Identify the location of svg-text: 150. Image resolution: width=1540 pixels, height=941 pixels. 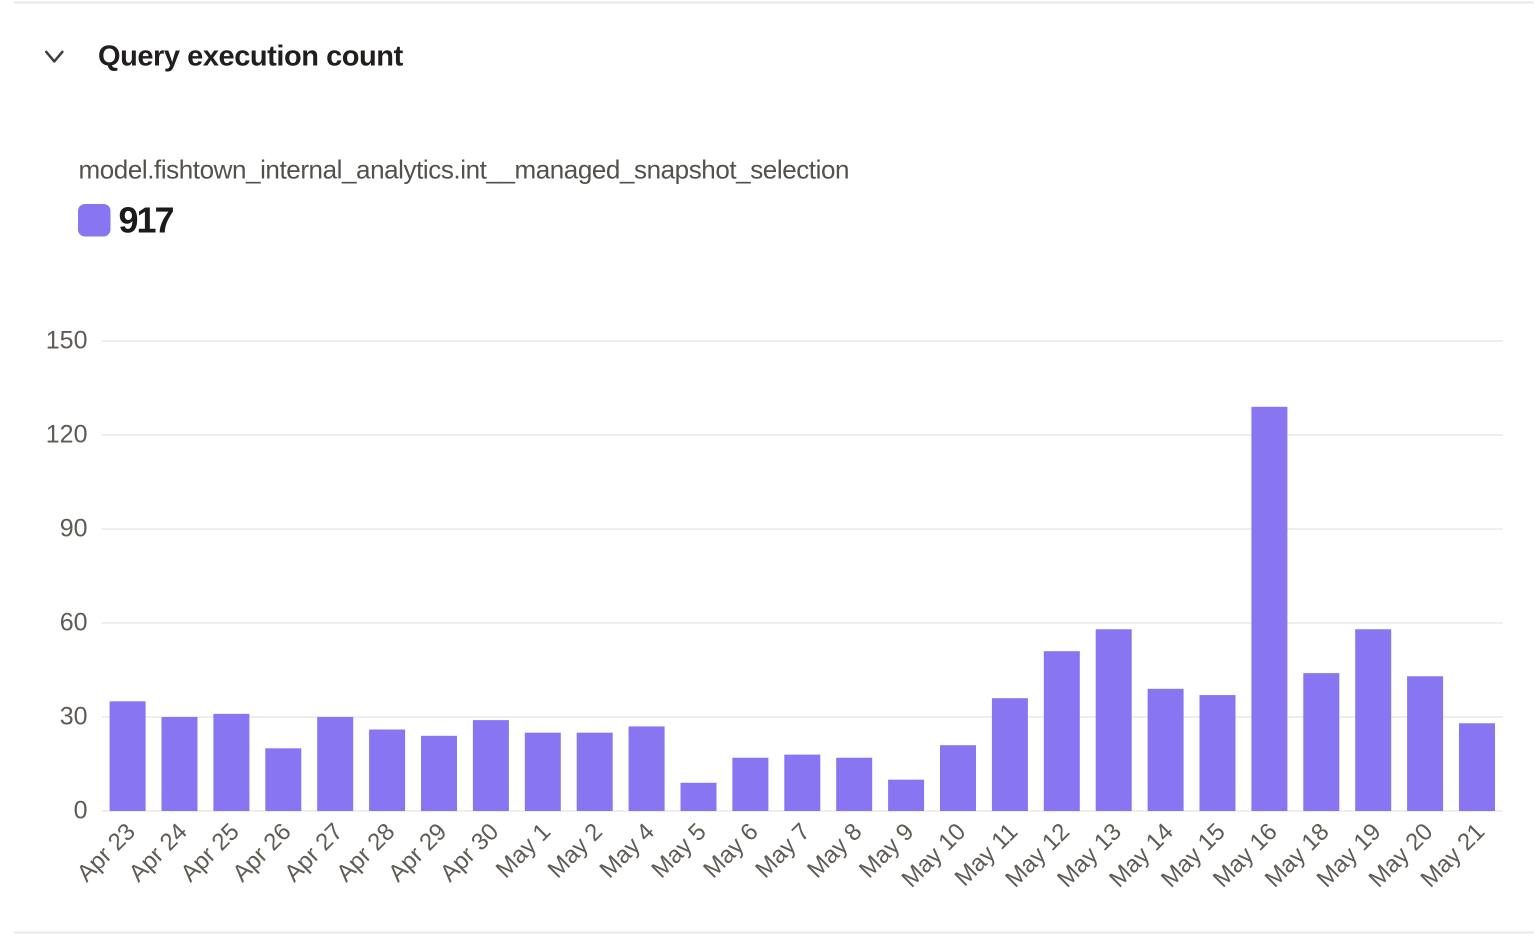
(67, 341).